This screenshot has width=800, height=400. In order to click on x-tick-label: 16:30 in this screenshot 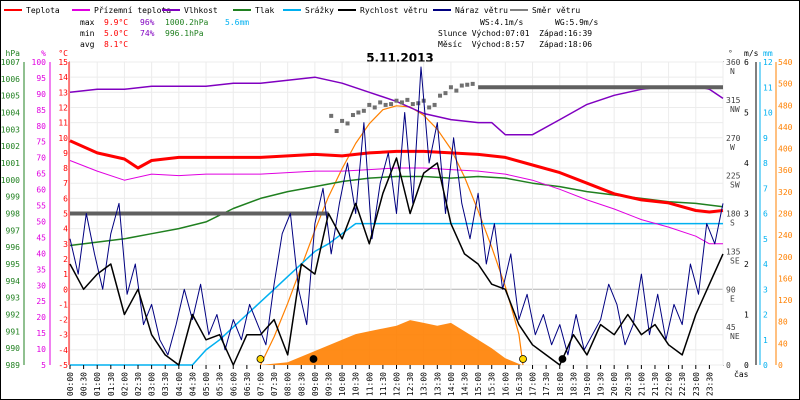, I will do `click(519, 384)`.